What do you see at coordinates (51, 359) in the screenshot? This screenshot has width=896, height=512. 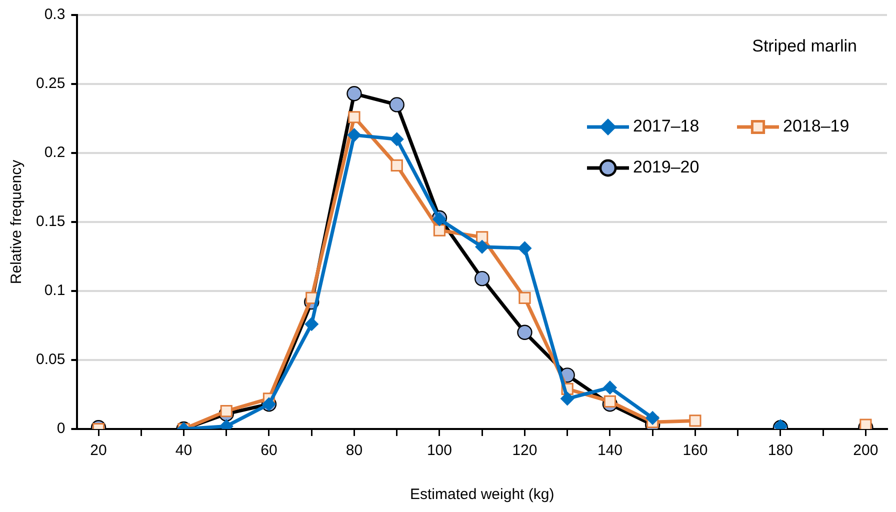 I see `y-tick-label: 0.05` at bounding box center [51, 359].